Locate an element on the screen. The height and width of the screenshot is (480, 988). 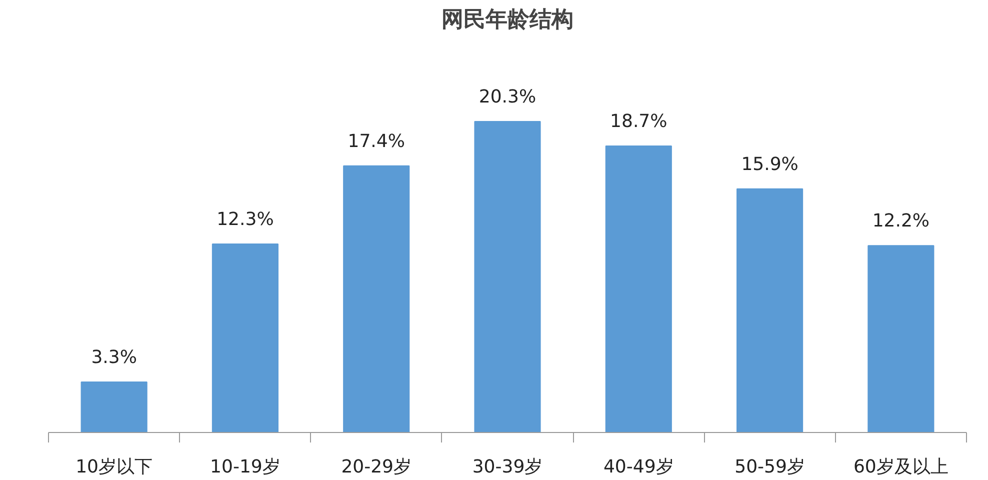
x-tick-label: 50-59岁 is located at coordinates (769, 467).